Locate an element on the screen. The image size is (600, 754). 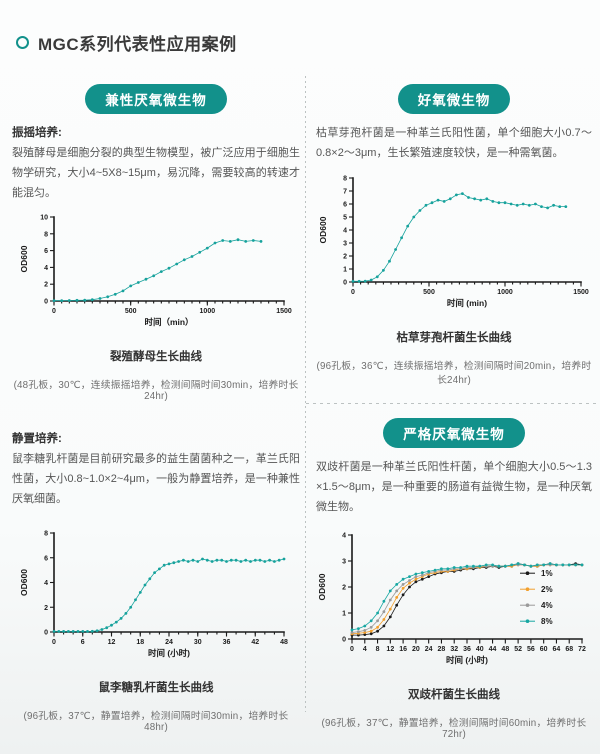
badge-aerobe: 好氧微生物 is located at coordinates (454, 99).